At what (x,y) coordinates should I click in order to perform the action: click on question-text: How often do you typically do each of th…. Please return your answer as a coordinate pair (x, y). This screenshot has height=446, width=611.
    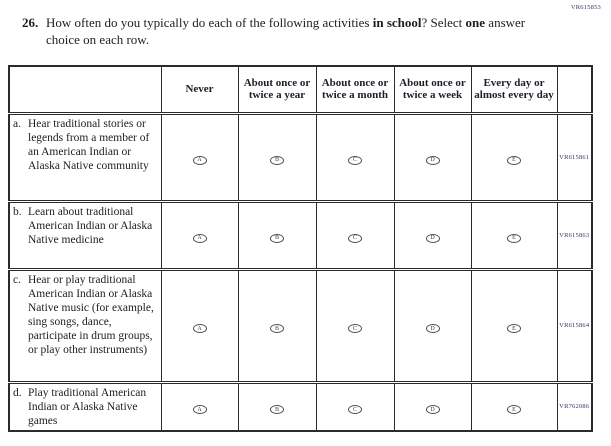
    Looking at the image, I should click on (294, 32).